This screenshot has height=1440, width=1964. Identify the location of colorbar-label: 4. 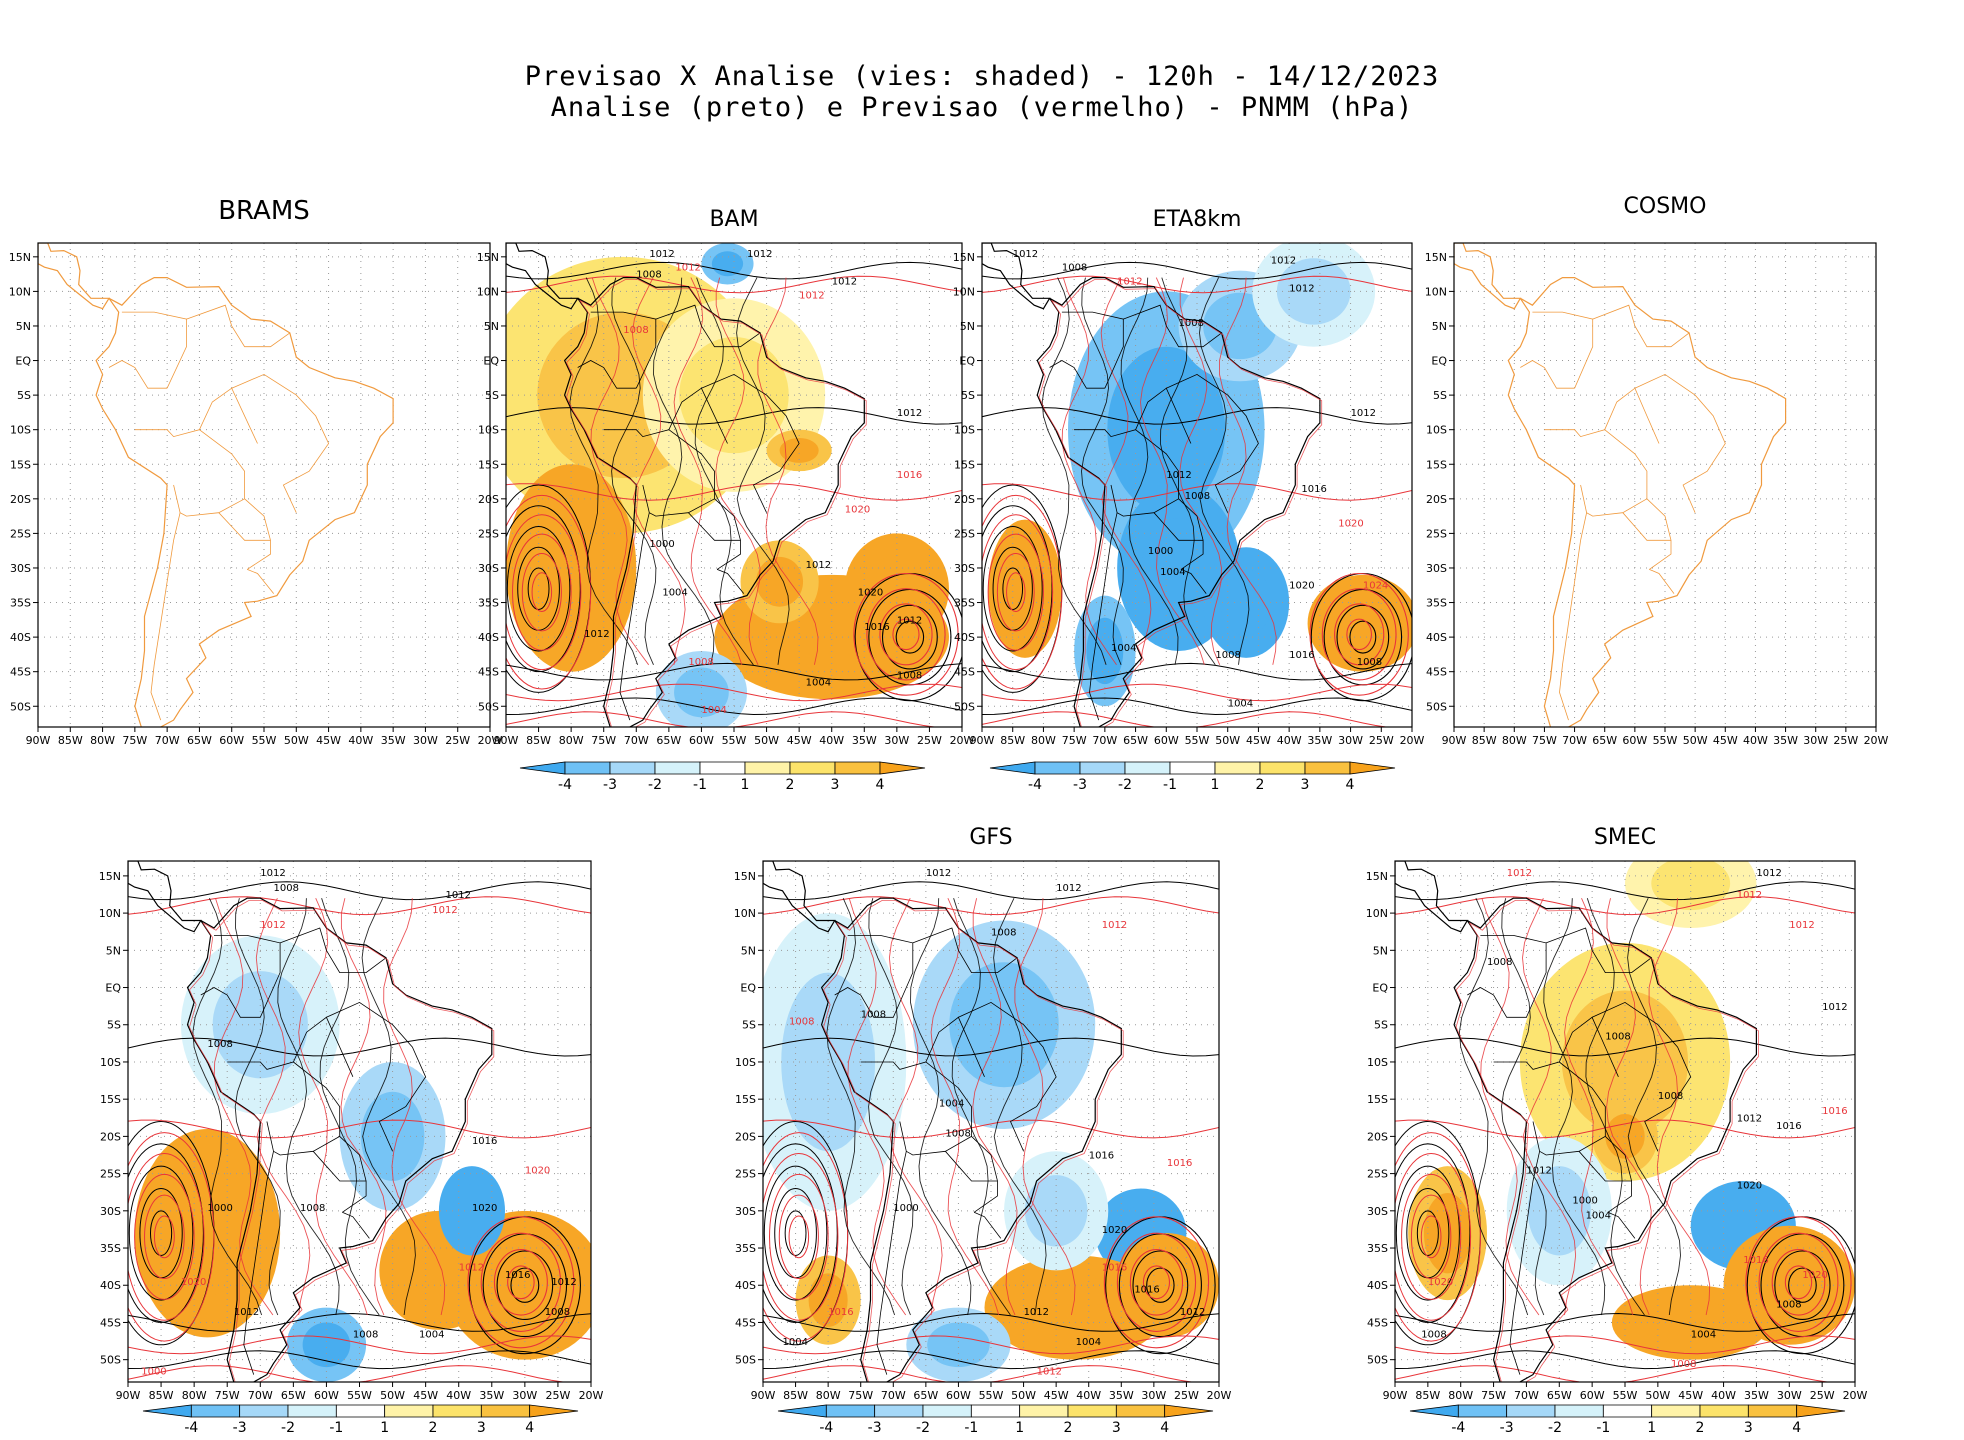
(529, 1428).